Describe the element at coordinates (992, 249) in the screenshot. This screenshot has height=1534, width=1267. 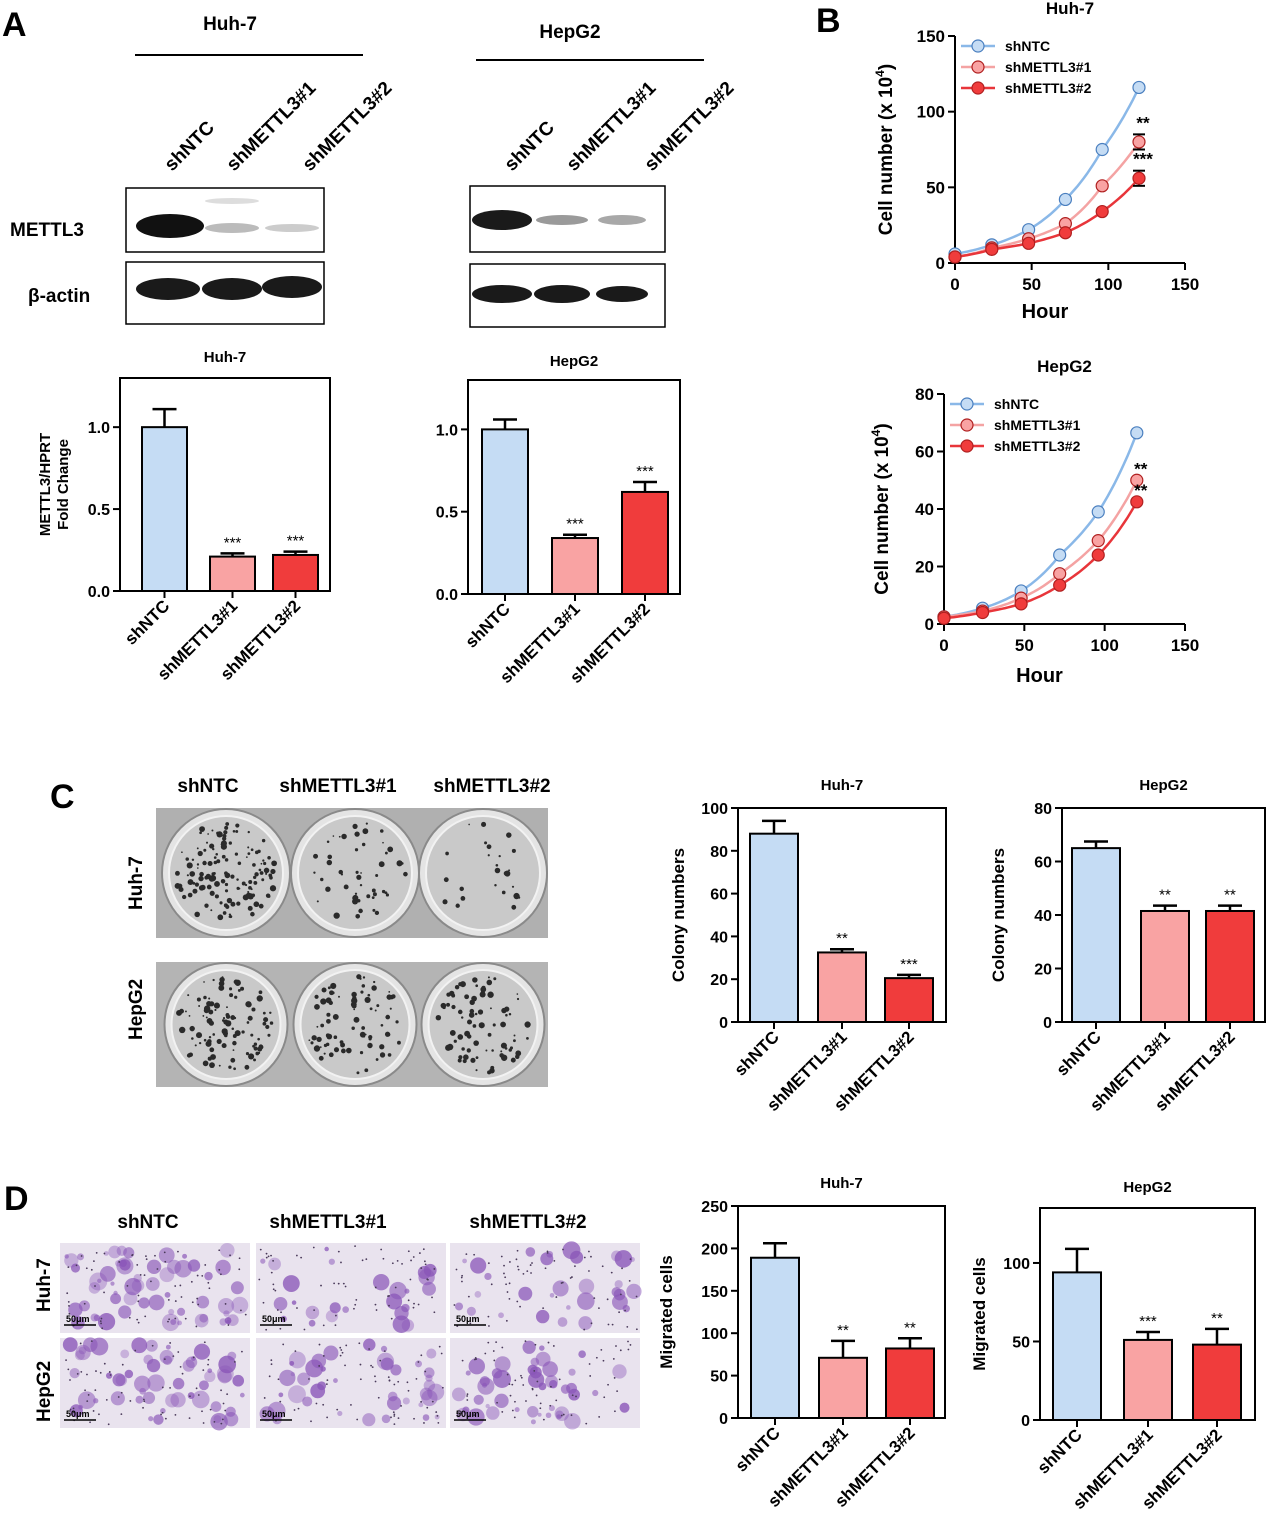
I see `data-point` at that location.